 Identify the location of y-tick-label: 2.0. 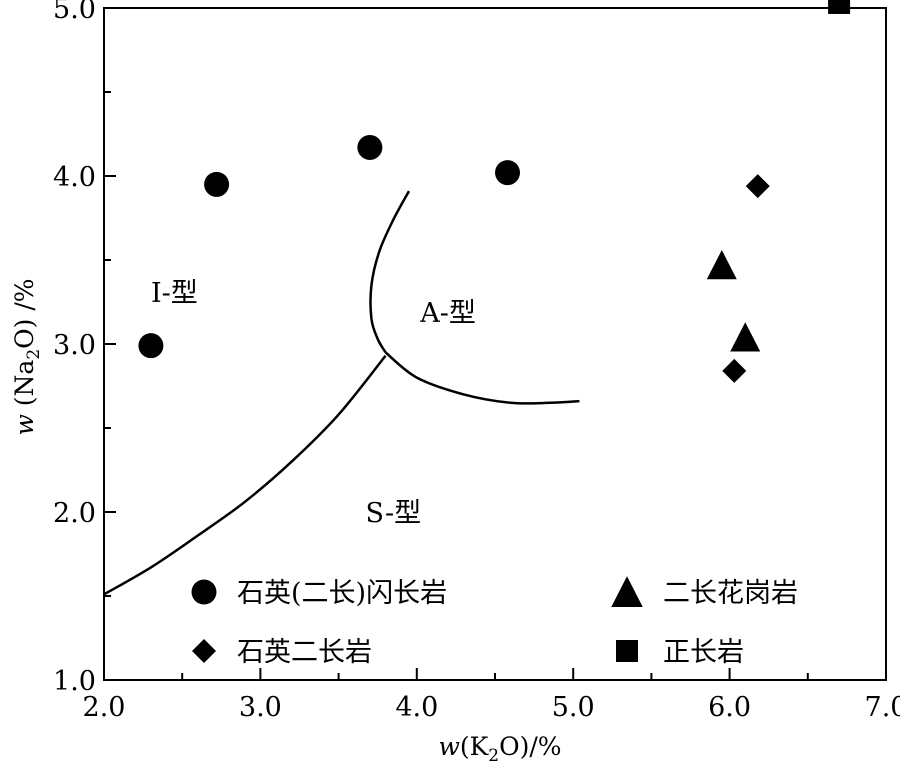
(74, 513).